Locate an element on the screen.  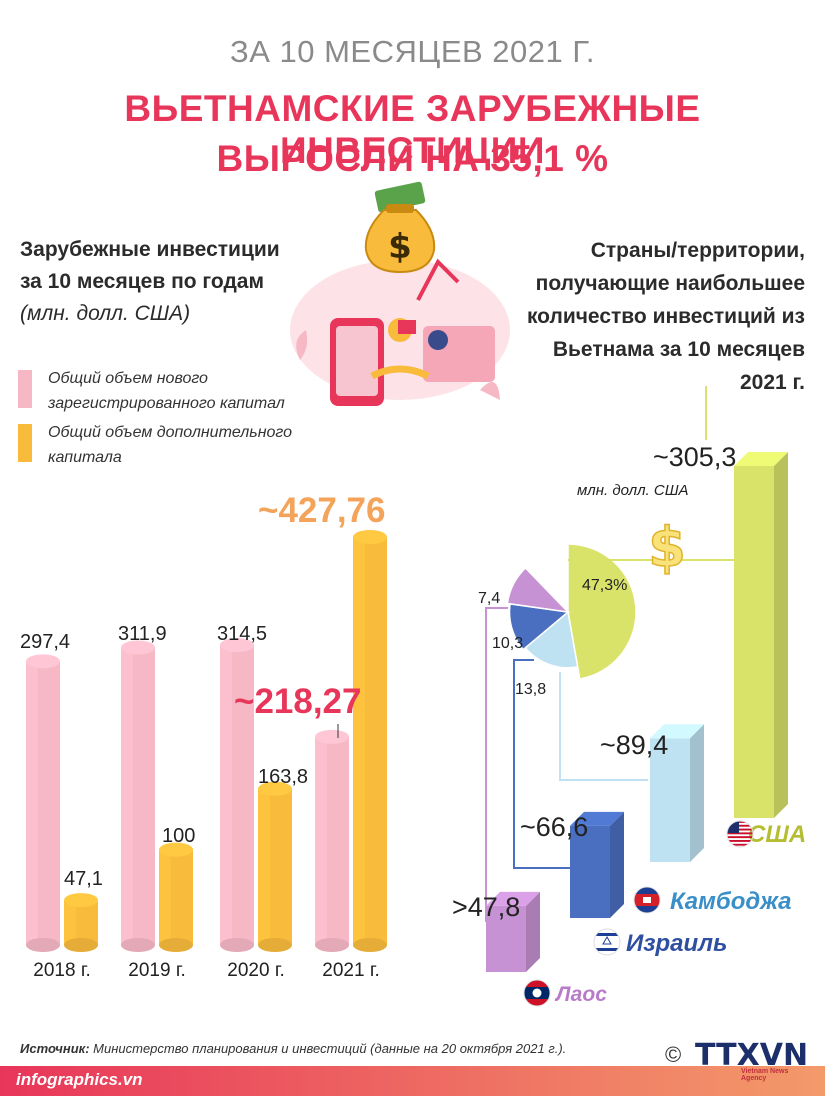
agency-name: TTXVN is located at coordinates (752, 1055).